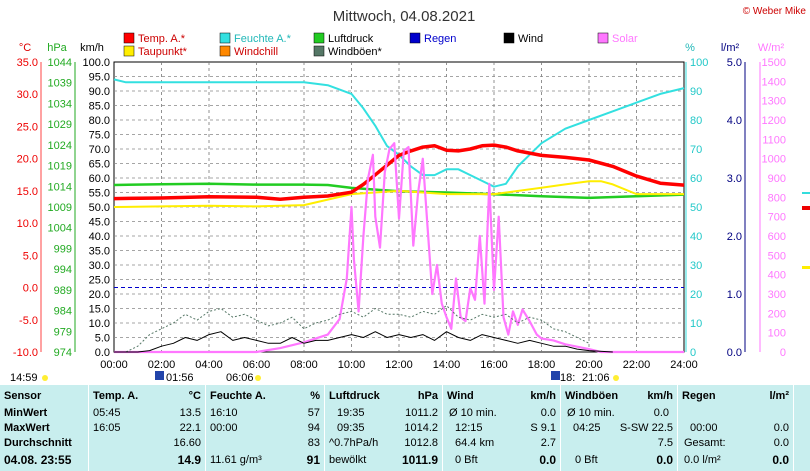 The image size is (810, 471). I want to click on tick-humidity-5: 50, so click(696, 208).